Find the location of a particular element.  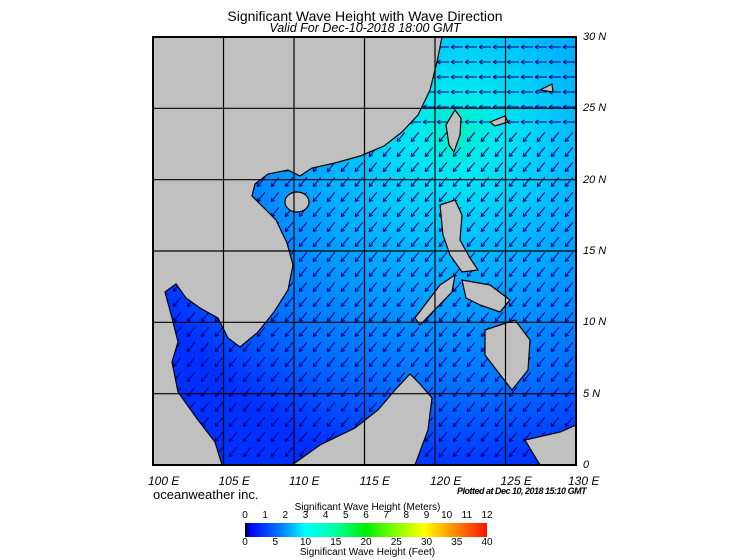

colorbar-meters-tick: 10 is located at coordinates (447, 515).